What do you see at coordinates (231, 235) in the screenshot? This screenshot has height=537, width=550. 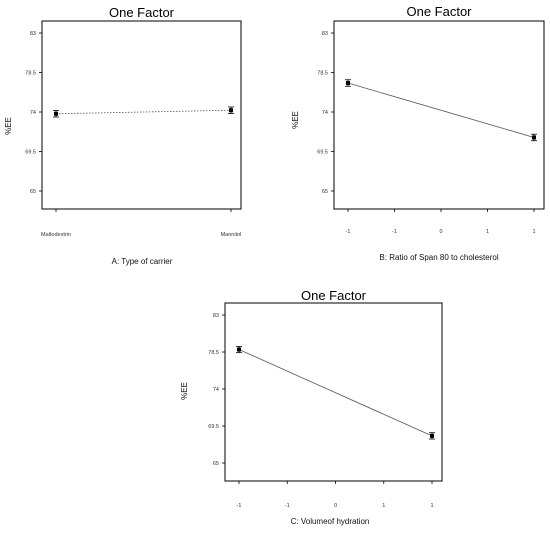 I see `x-tick-label: Mannitol` at bounding box center [231, 235].